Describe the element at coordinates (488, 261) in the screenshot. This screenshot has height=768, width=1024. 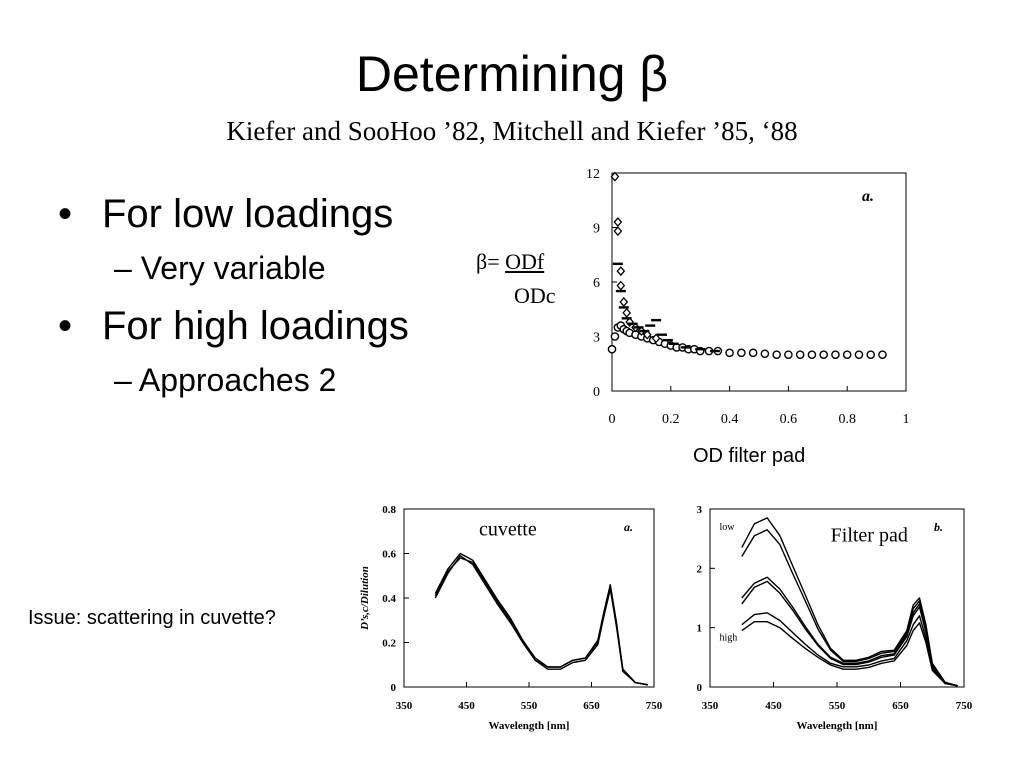
I see `formula-lhs: β=` at that location.